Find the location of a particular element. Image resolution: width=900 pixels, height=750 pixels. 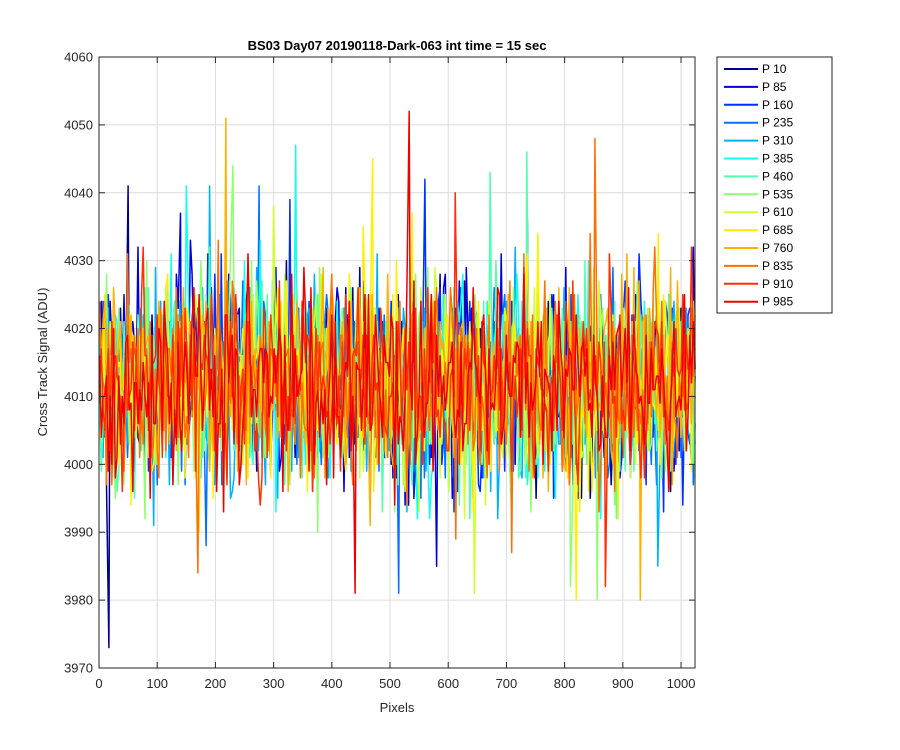

legend-label: P 610 is located at coordinates (777, 212).